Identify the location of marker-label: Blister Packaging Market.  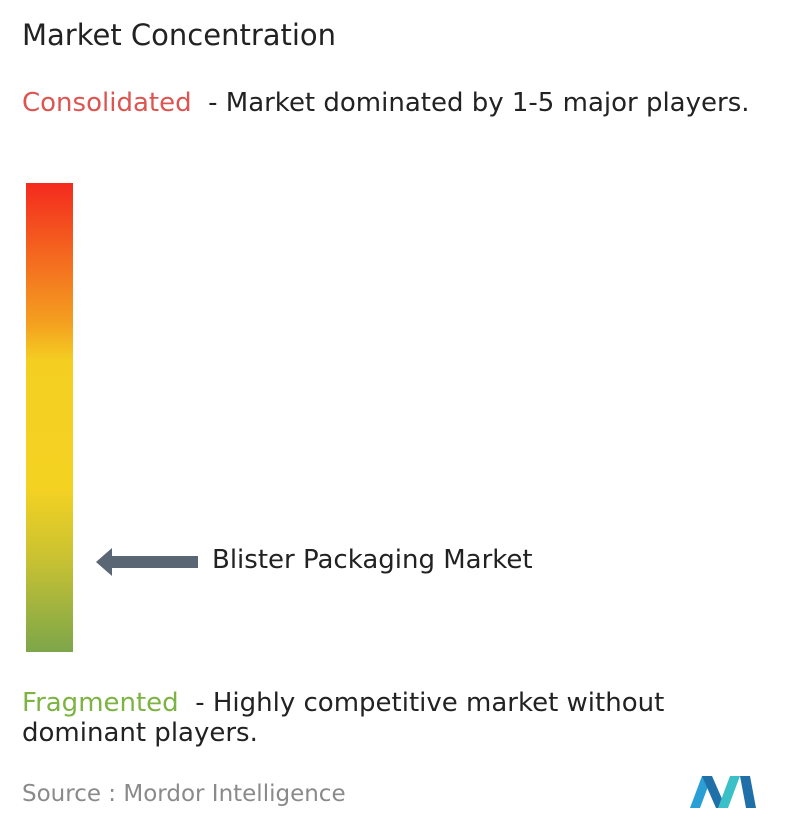
(372, 560).